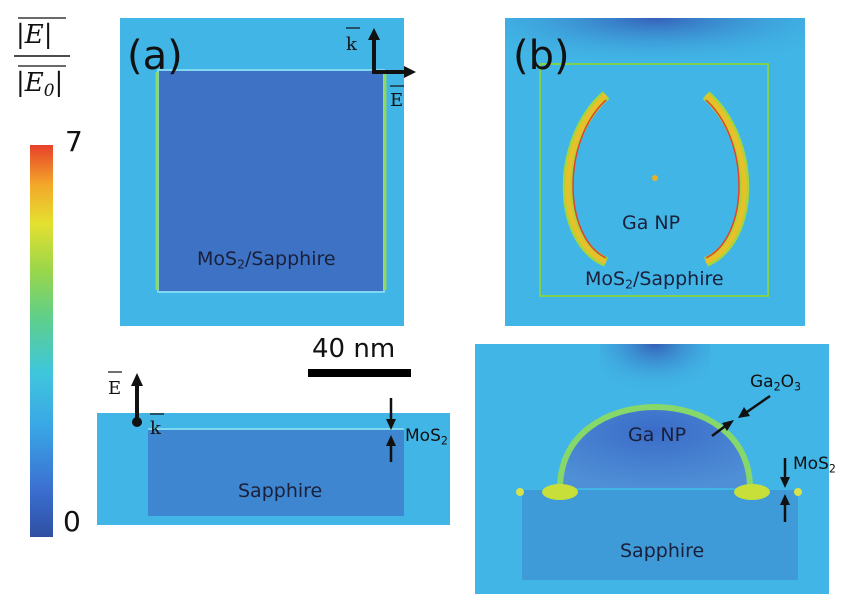  Describe the element at coordinates (785, 499) in the screenshot. I see `mos2-arrow-up-b` at that location.